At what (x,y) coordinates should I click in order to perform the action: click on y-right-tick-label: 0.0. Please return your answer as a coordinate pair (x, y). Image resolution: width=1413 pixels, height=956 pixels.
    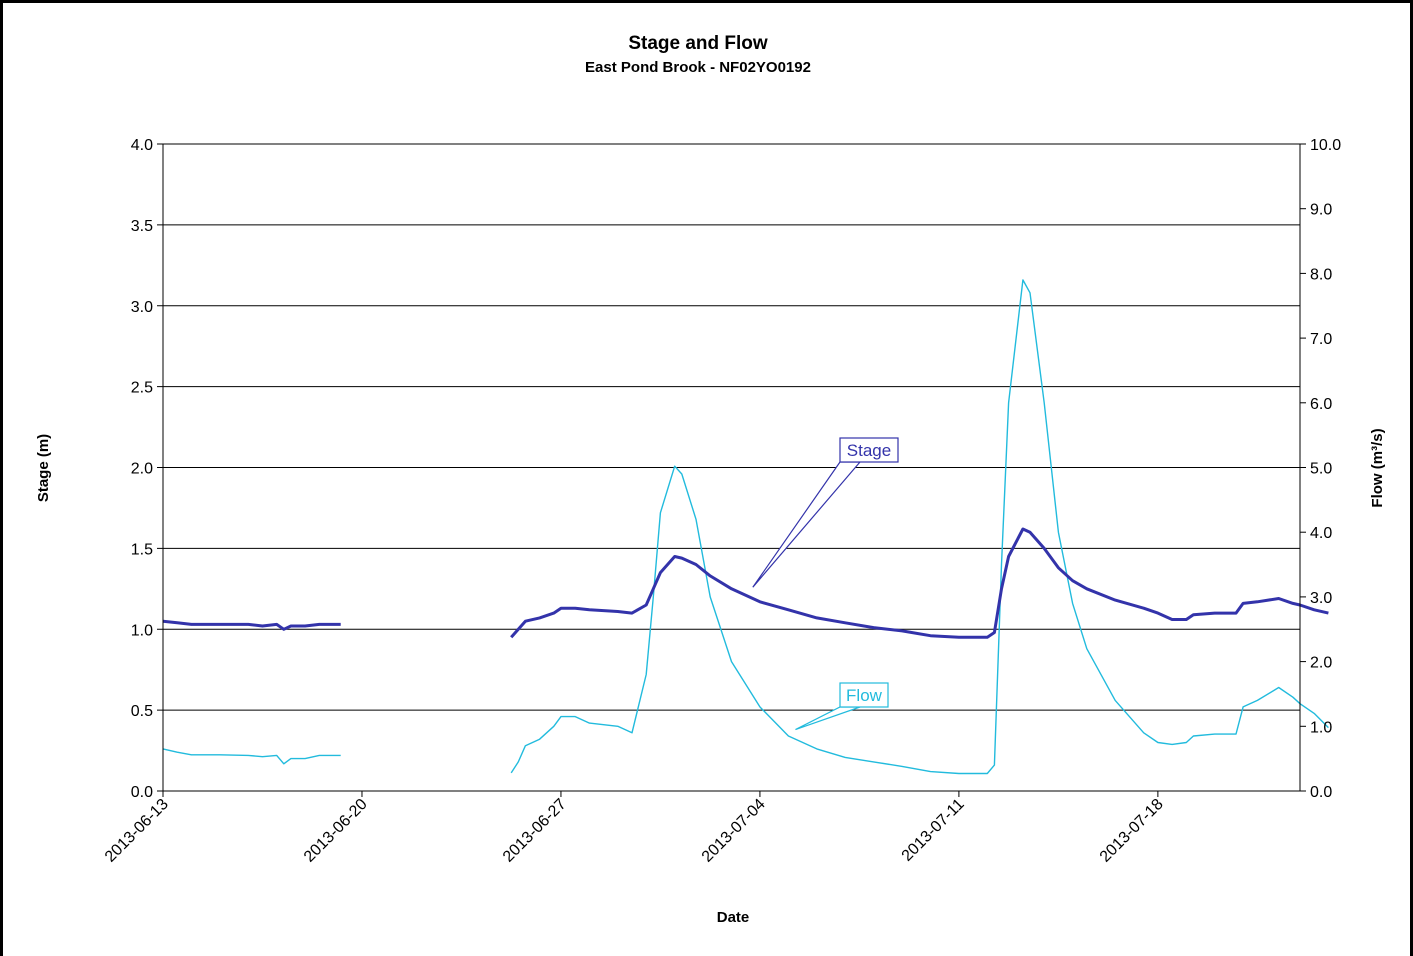
    Looking at the image, I should click on (1321, 792).